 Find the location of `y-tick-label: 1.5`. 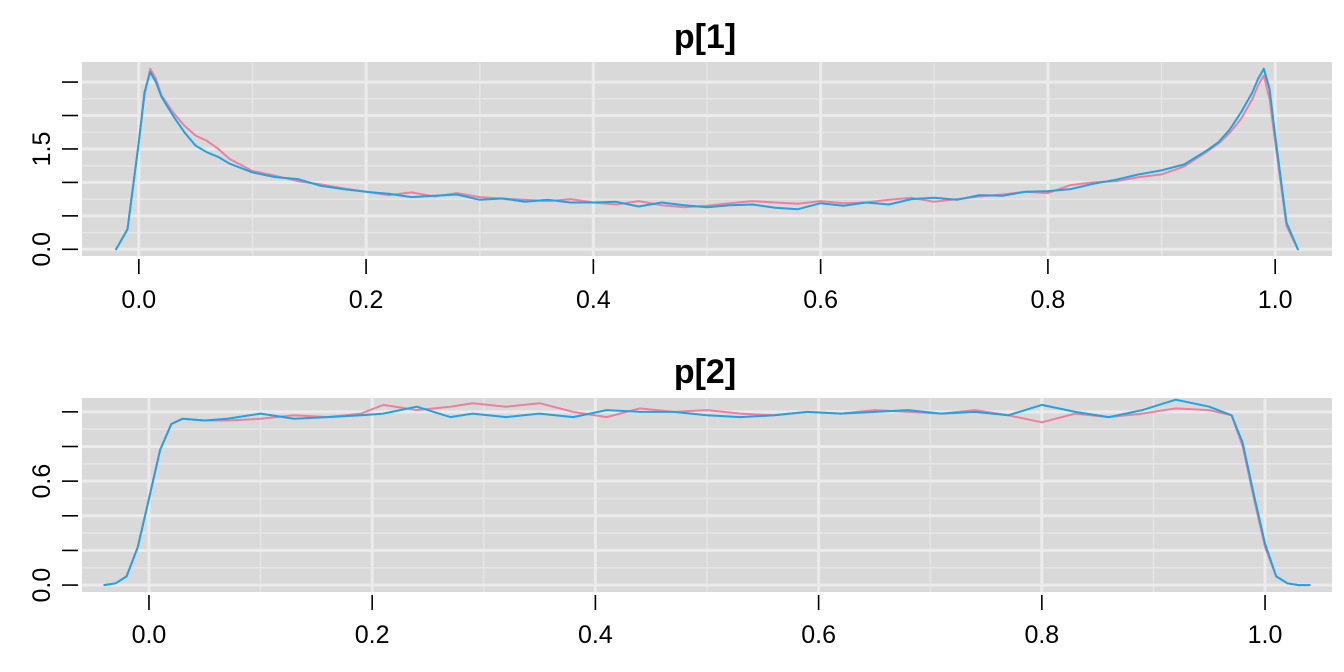

y-tick-label: 1.5 is located at coordinates (42, 149).